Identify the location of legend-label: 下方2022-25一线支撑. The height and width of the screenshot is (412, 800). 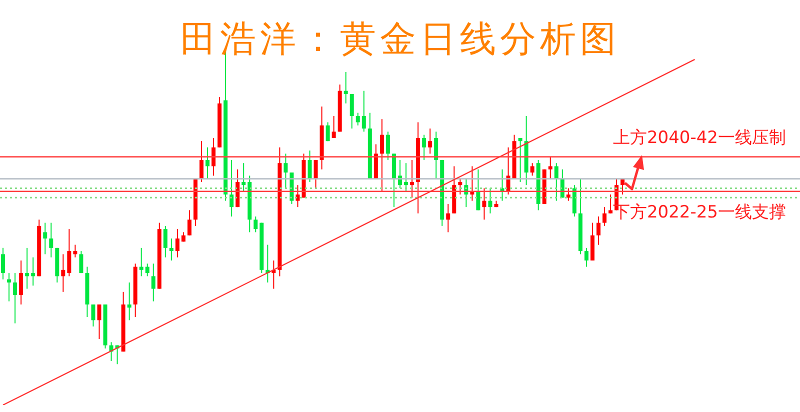
(699, 212).